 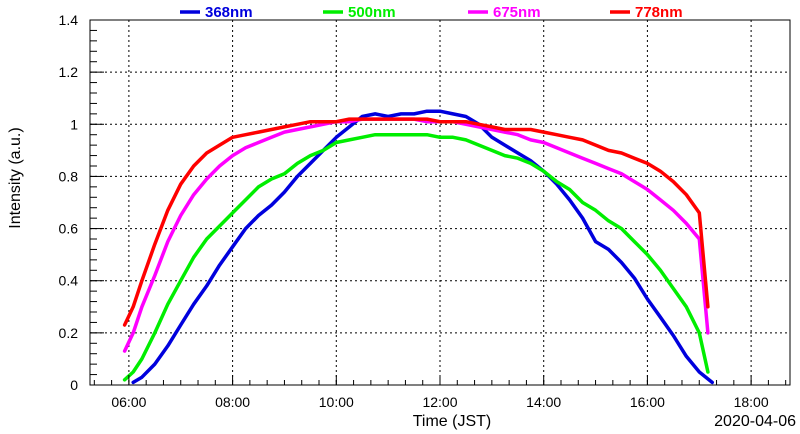 What do you see at coordinates (452, 421) in the screenshot?
I see `x-axis-title: Time (JST)` at bounding box center [452, 421].